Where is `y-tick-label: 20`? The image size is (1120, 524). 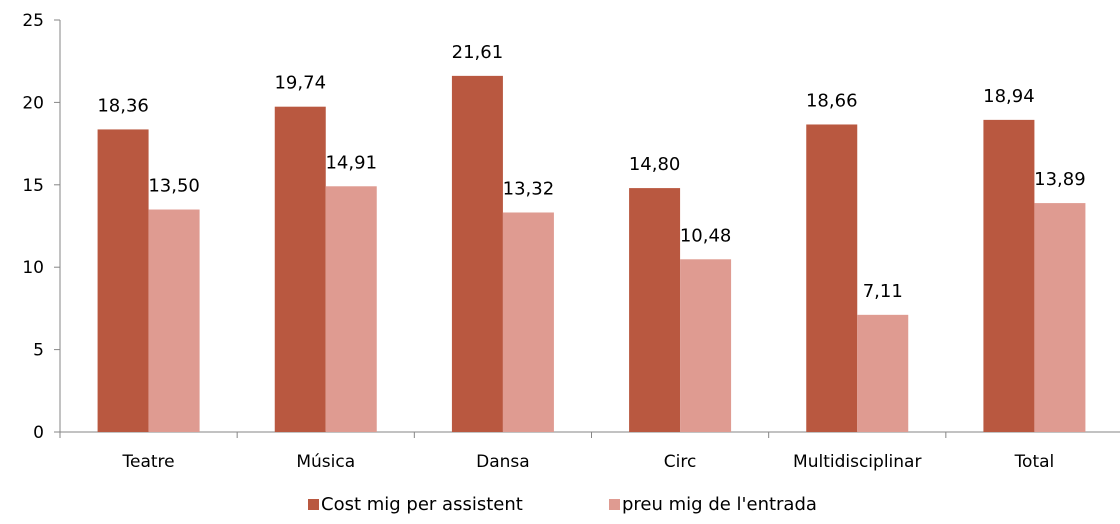 y-tick-label: 20 is located at coordinates (33, 103).